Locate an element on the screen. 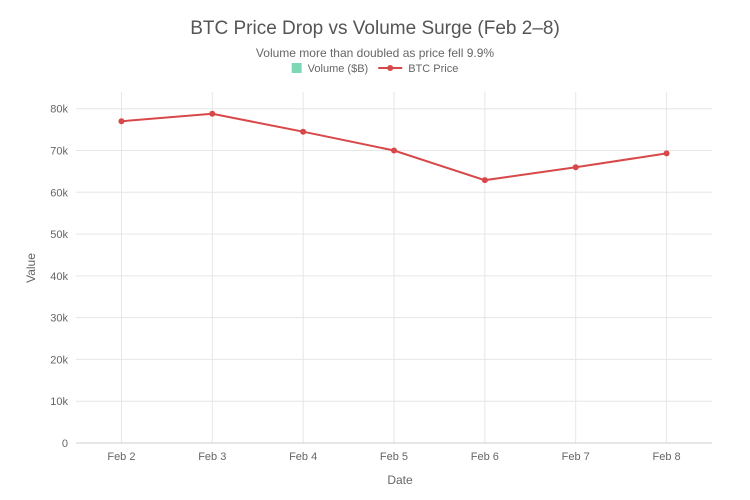 Image resolution: width=750 pixels, height=500 pixels. legend-swatch-price-dot is located at coordinates (390, 68).